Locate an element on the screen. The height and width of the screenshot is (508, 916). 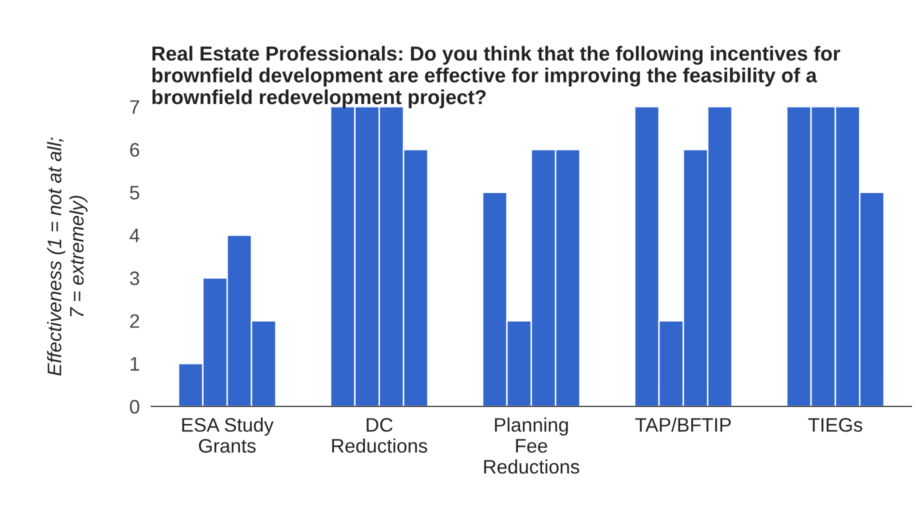
y-tick-label: 2 is located at coordinates (135, 321).